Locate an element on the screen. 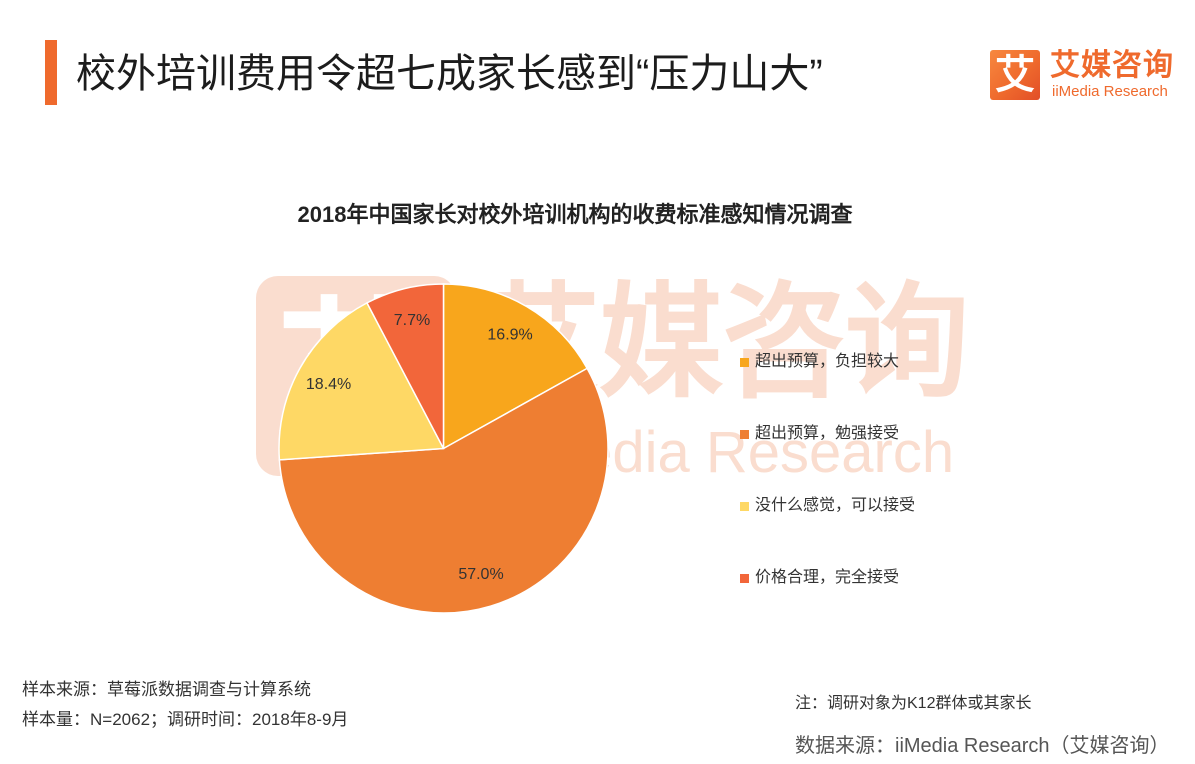 Image resolution: width=1195 pixels, height=764 pixels. chart-title: 2018年中国家长对校外培训机构的收费标准感知情况调查 is located at coordinates (575, 214).